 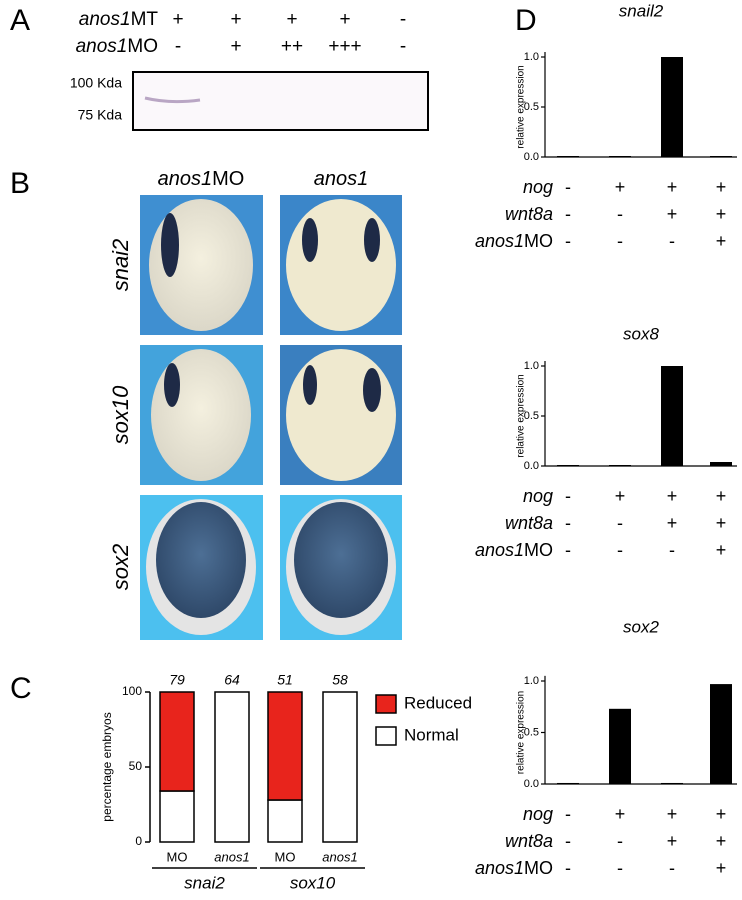 What do you see at coordinates (641, 626) in the screenshot?
I see `chart-title: sox2` at bounding box center [641, 626].